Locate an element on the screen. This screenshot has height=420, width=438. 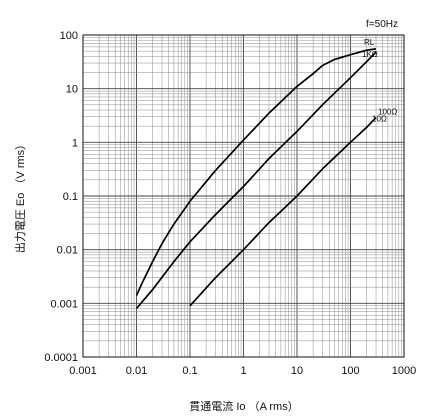
x-tick-labels: 0.001 0.01 0.1 1 10 100 1000 is located at coordinates (242, 371).